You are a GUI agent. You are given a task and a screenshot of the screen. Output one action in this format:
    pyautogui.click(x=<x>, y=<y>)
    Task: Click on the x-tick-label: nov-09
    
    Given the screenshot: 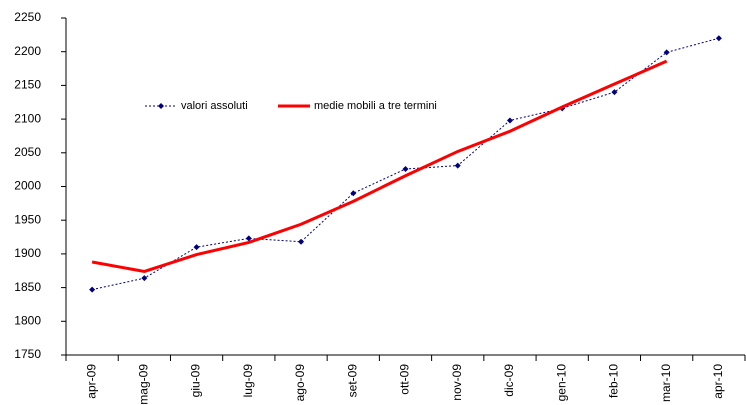 What is the action you would take?
    pyautogui.click(x=457, y=382)
    